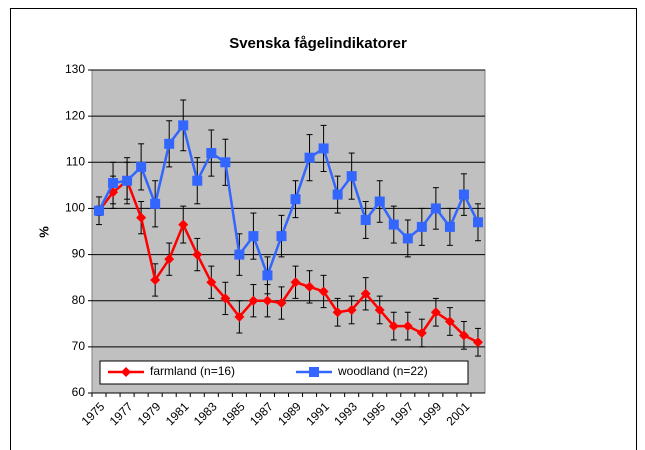  I want to click on legend-label: woodland (n=22), so click(382, 371).